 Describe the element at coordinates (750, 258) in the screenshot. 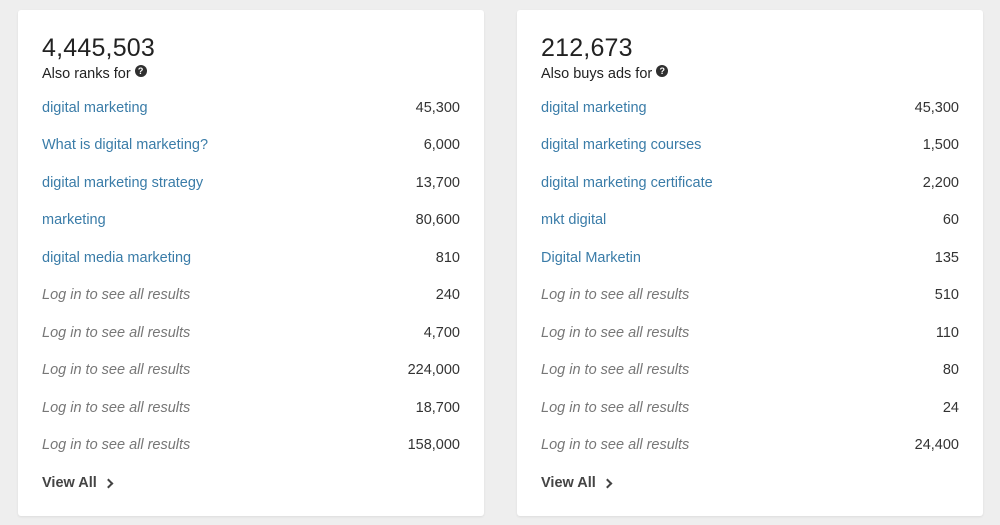

I see `list-item: Digital Marketin 135` at that location.